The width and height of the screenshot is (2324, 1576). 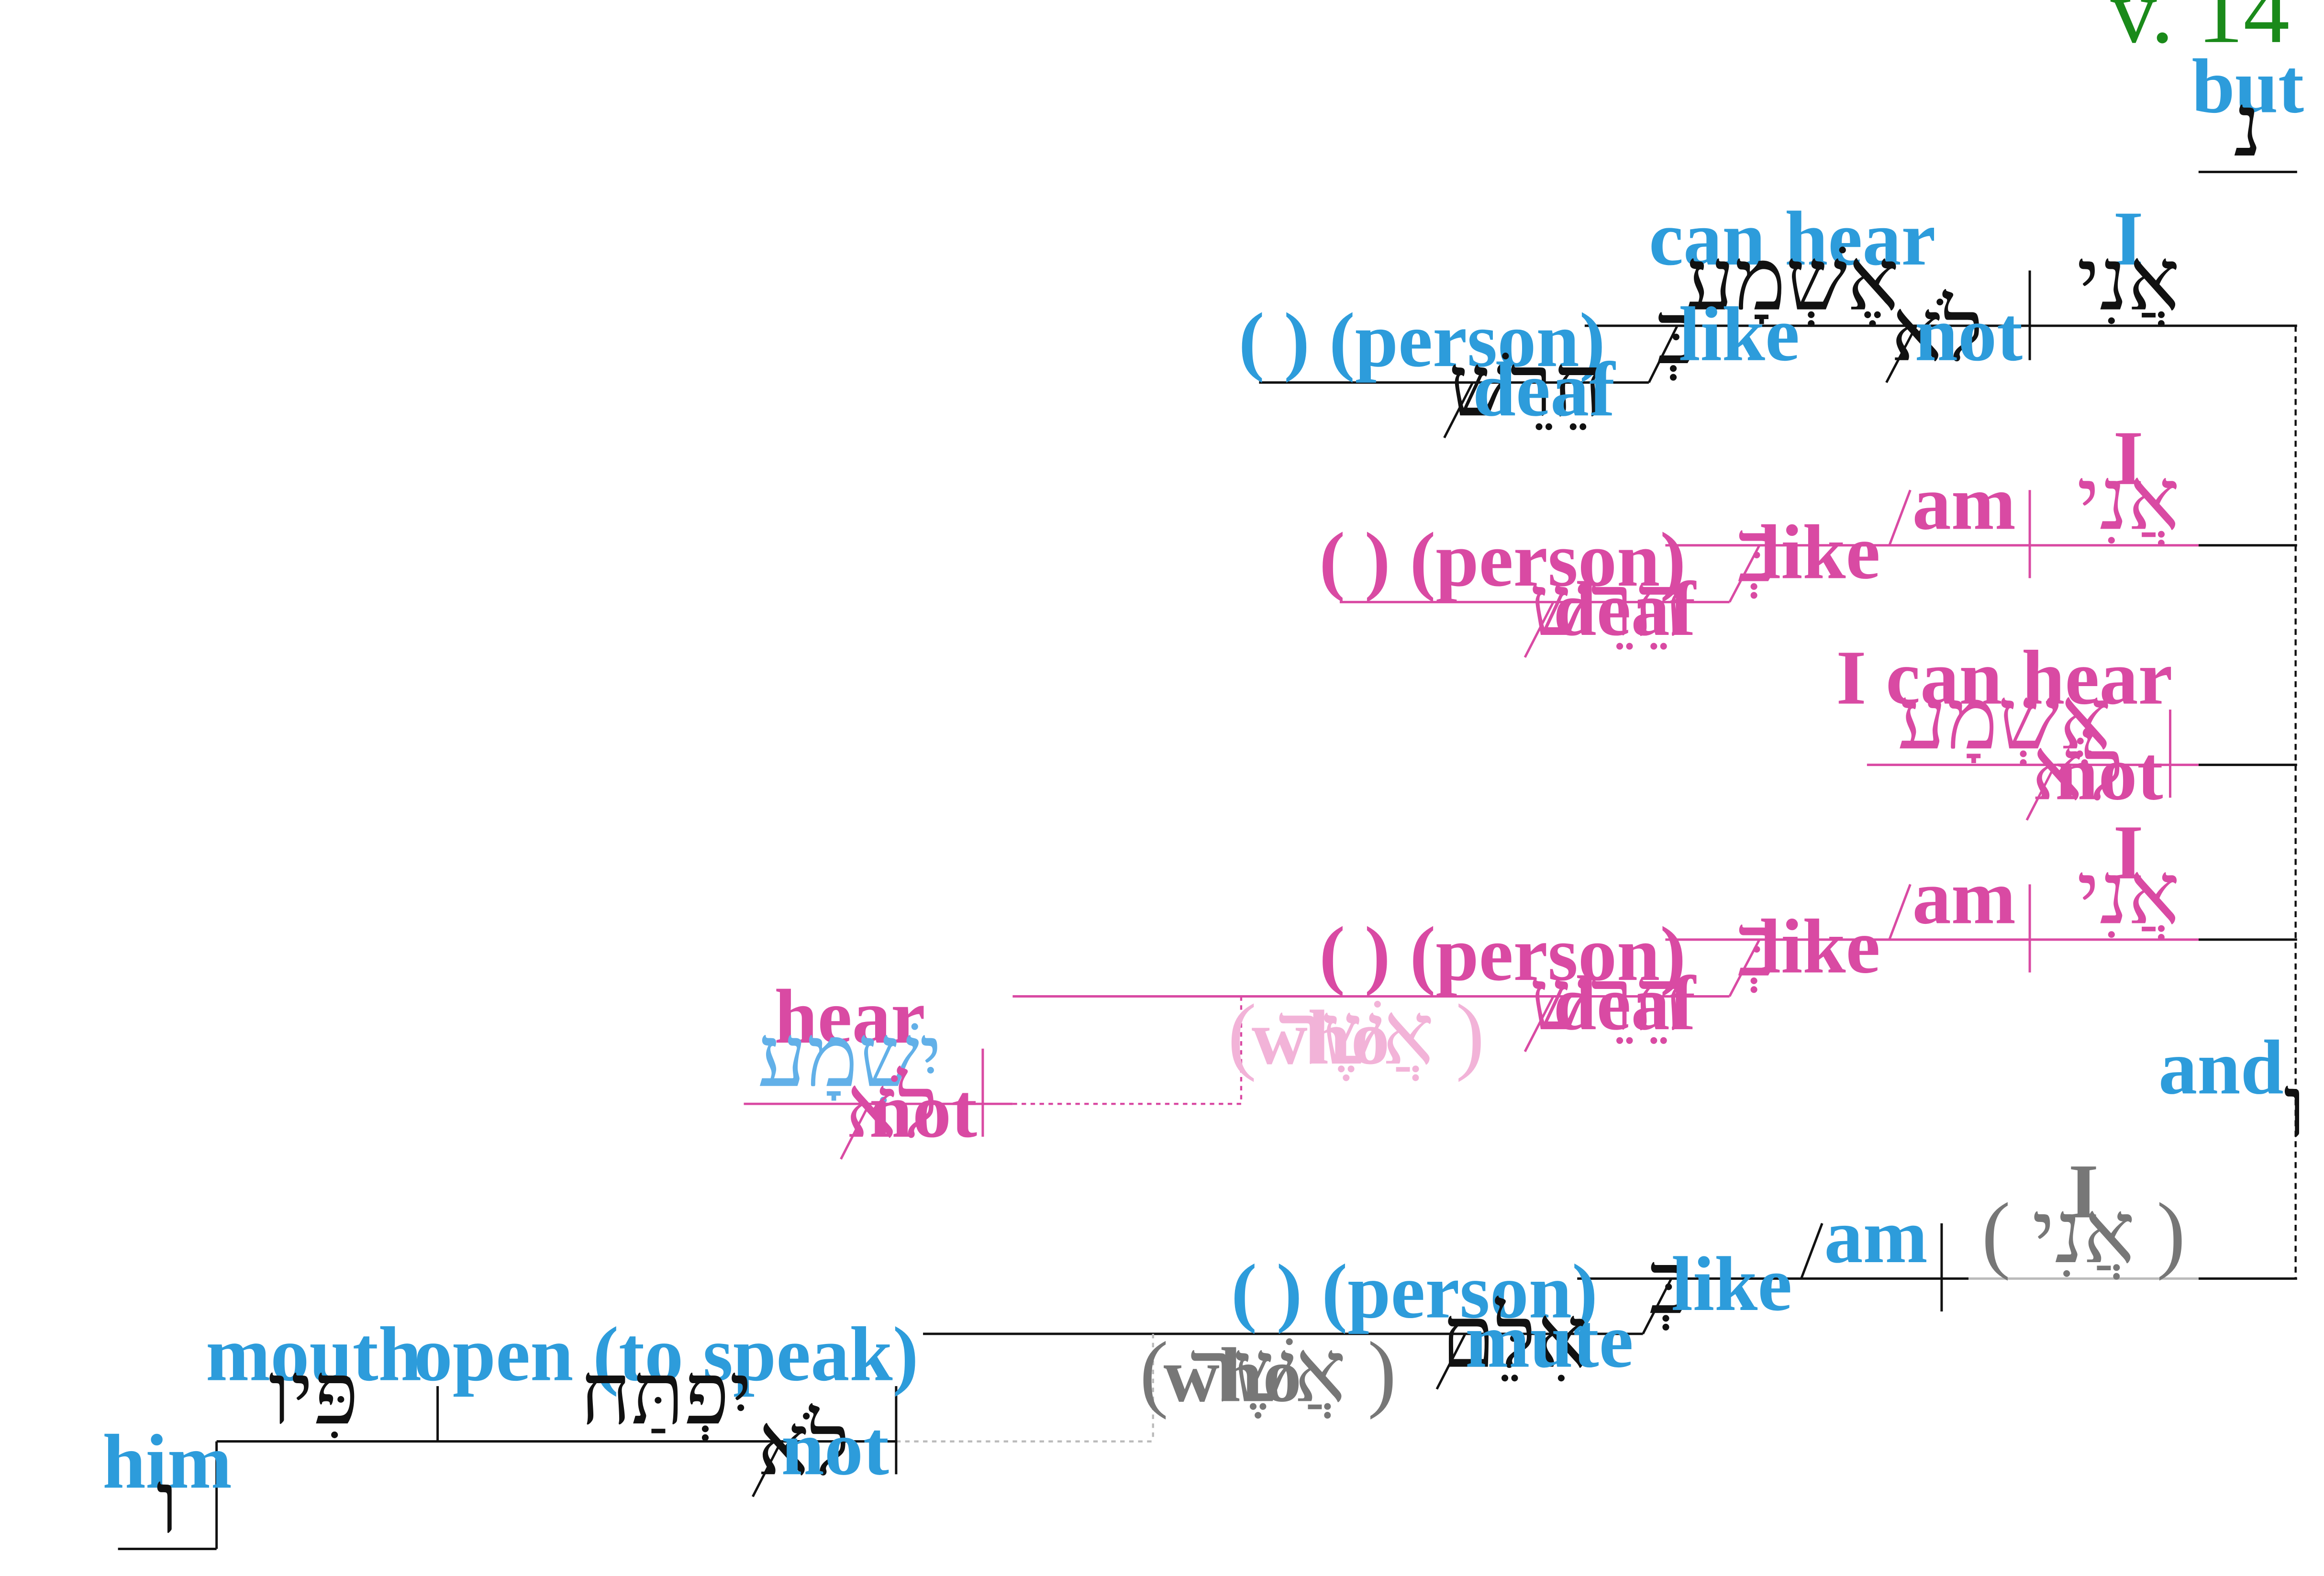 I want to click on clause-4-prep-english: like, so click(x=1819, y=947).